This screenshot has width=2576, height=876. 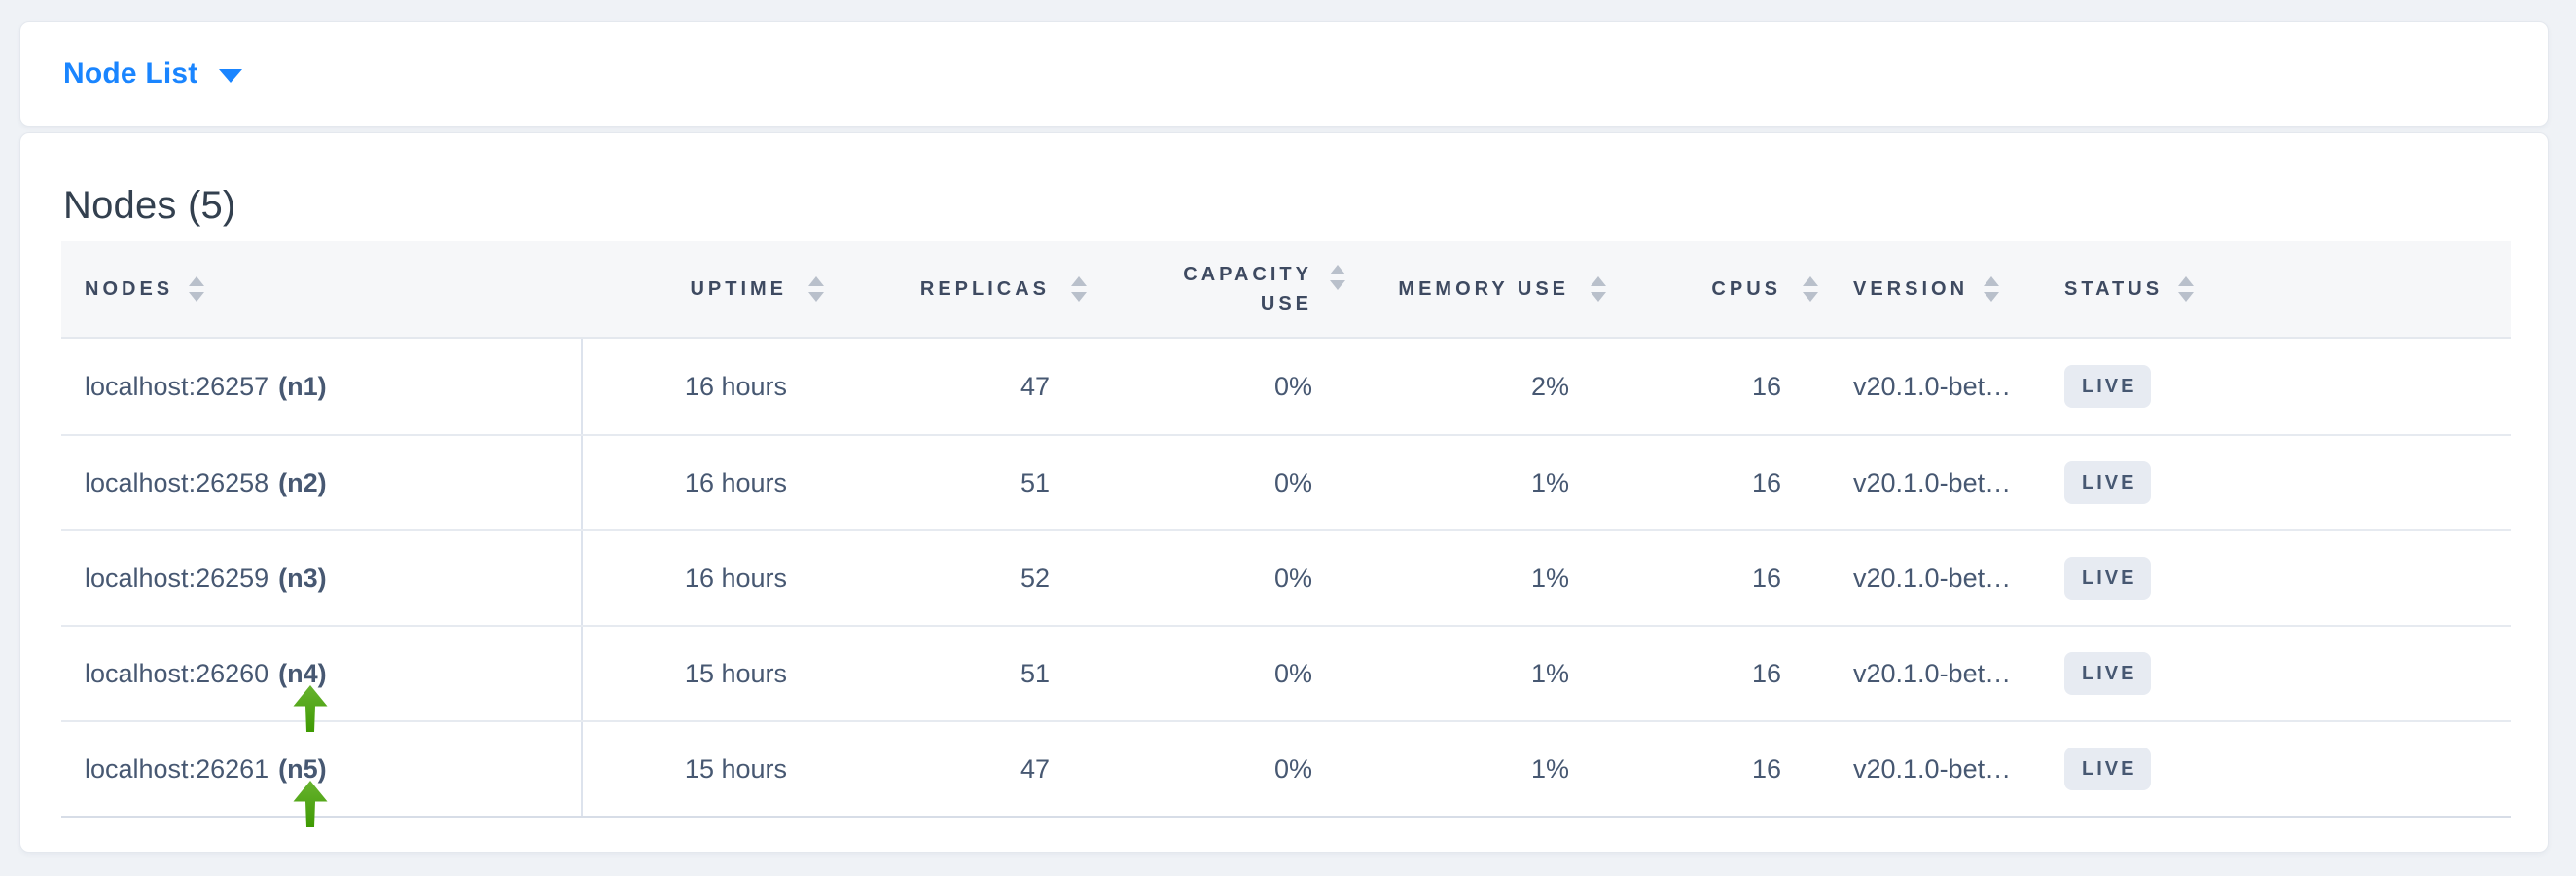 I want to click on topbar-card: Node List, so click(x=1284, y=74).